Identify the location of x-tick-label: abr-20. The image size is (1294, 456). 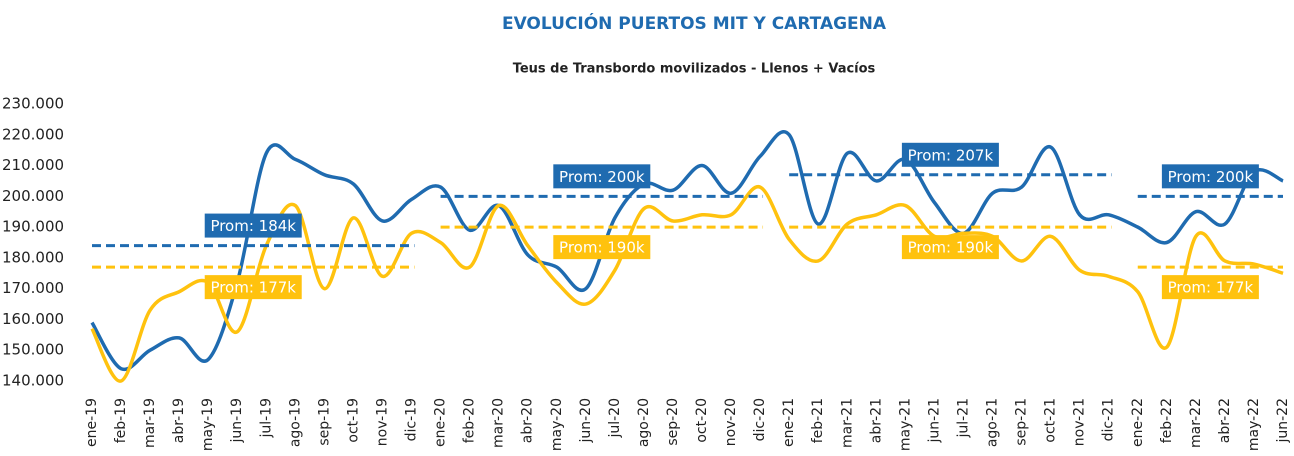
(528, 420).